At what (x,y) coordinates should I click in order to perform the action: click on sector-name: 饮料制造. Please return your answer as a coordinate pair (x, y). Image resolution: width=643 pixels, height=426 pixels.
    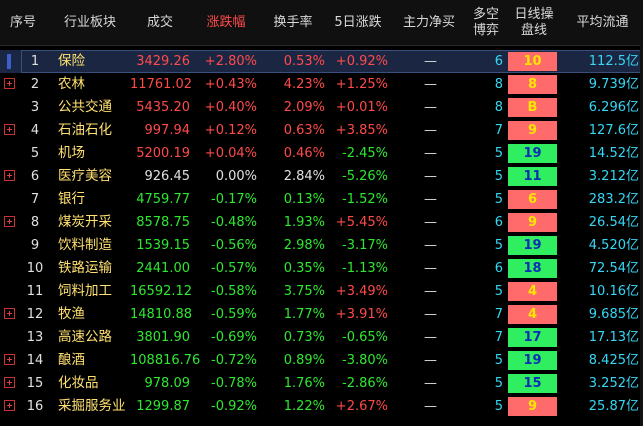
    Looking at the image, I should click on (85, 245).